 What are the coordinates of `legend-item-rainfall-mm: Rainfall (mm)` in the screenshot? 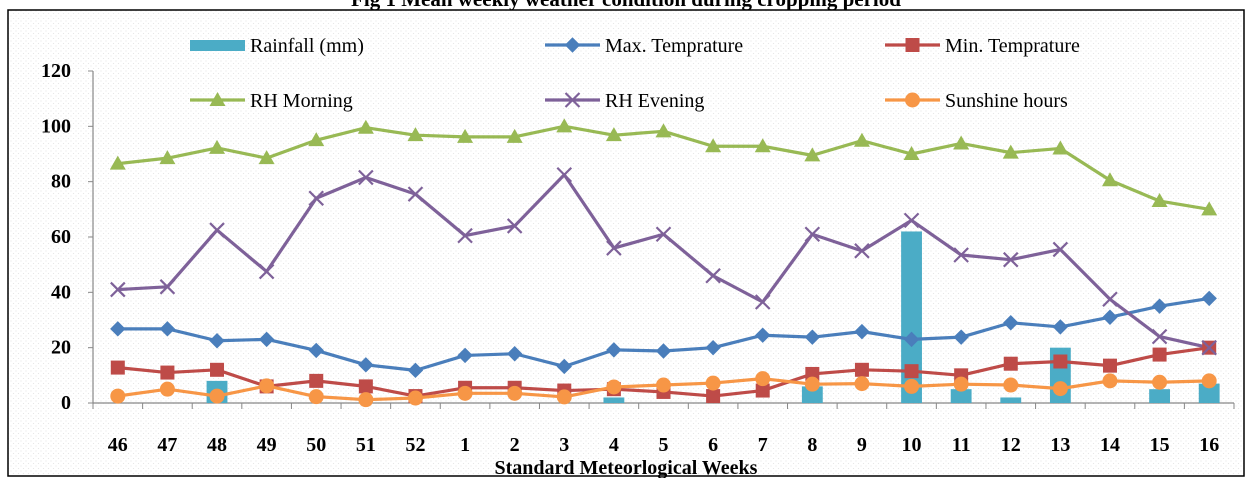 It's located at (277, 46).